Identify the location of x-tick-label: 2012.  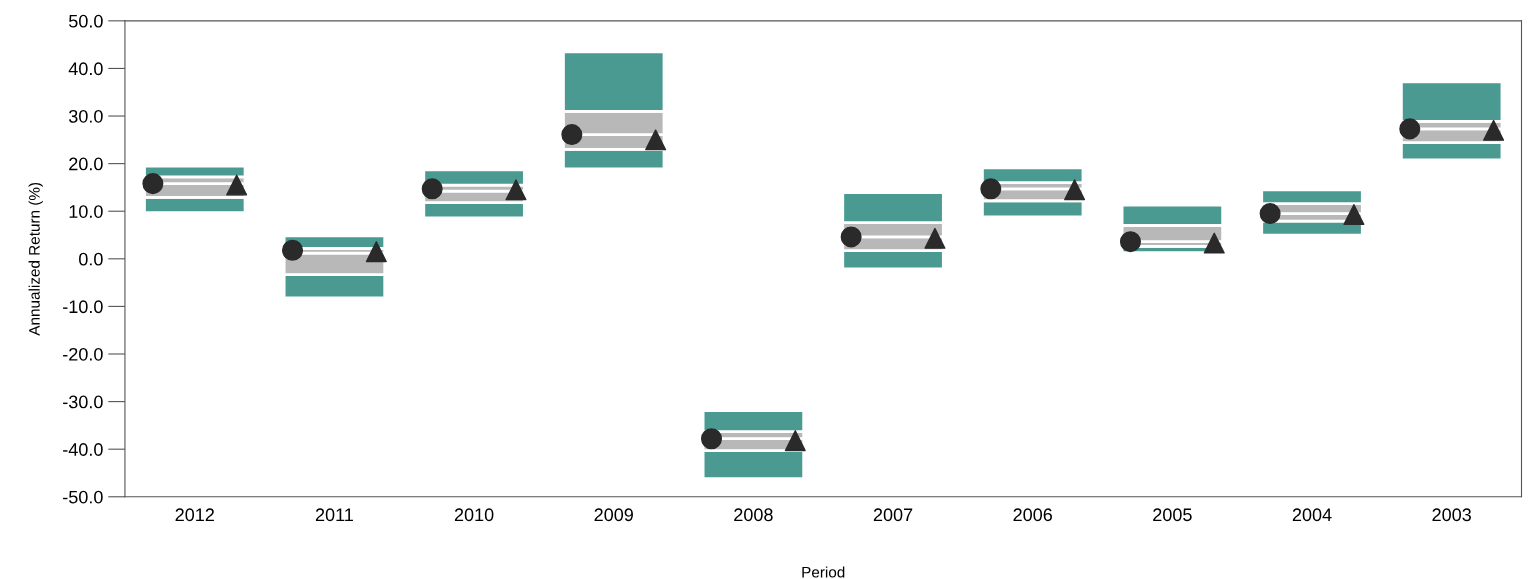
(194, 515).